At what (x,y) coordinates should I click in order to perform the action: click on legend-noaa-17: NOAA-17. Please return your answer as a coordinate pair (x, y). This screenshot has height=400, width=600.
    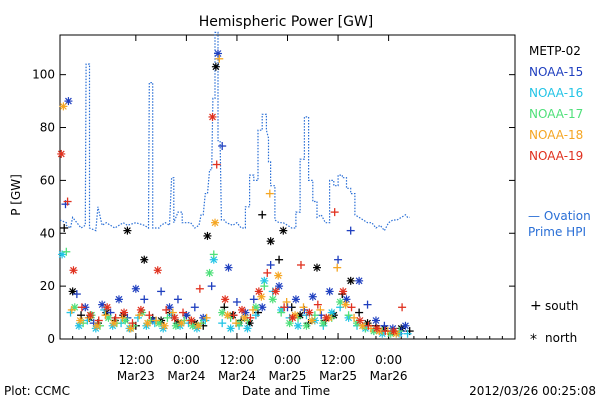
    Looking at the image, I should click on (556, 114).